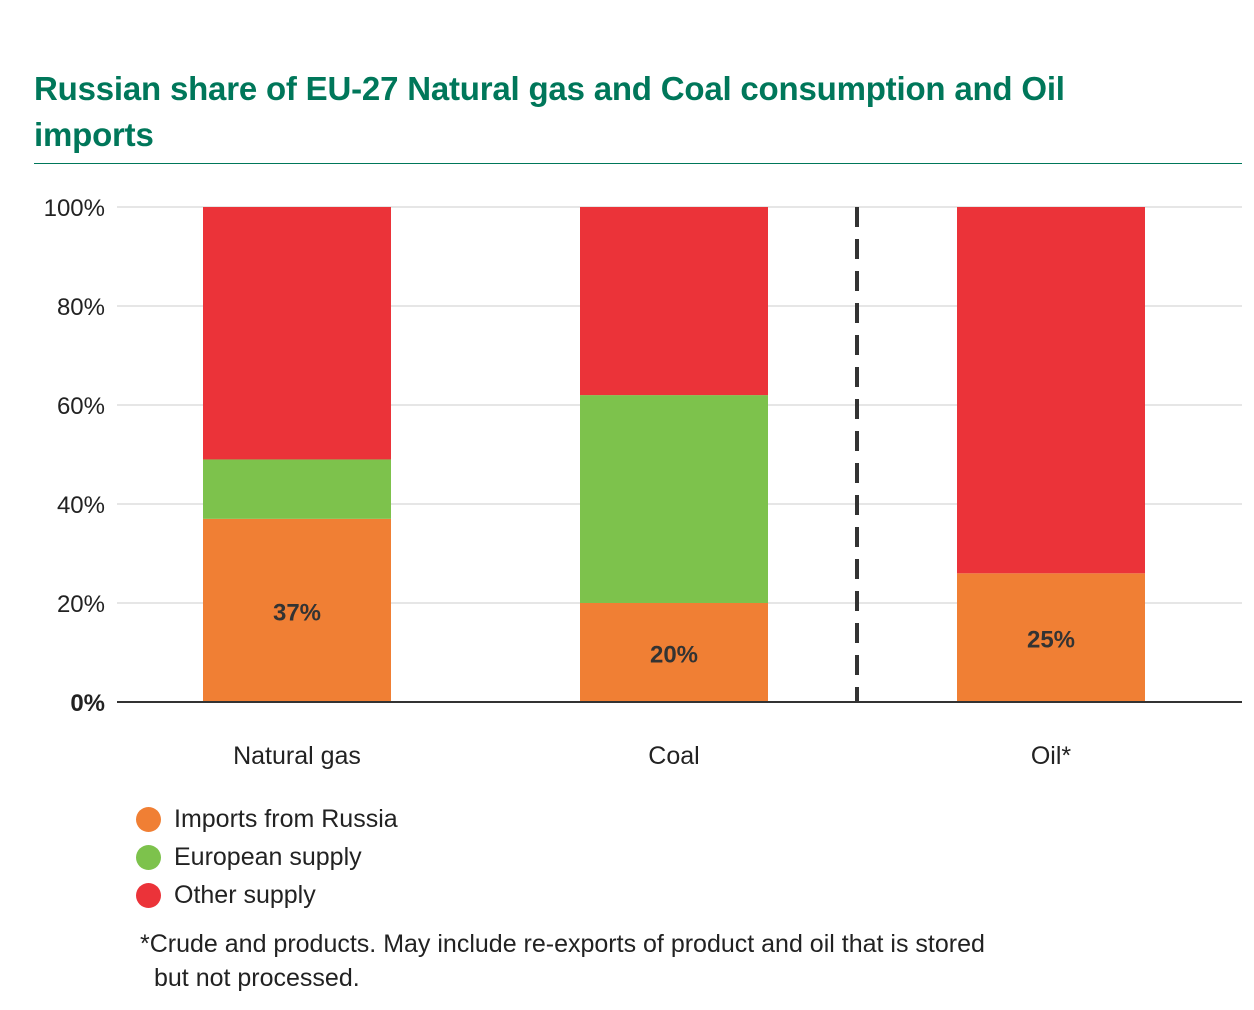  I want to click on y-tick-label: 40%, so click(81, 505).